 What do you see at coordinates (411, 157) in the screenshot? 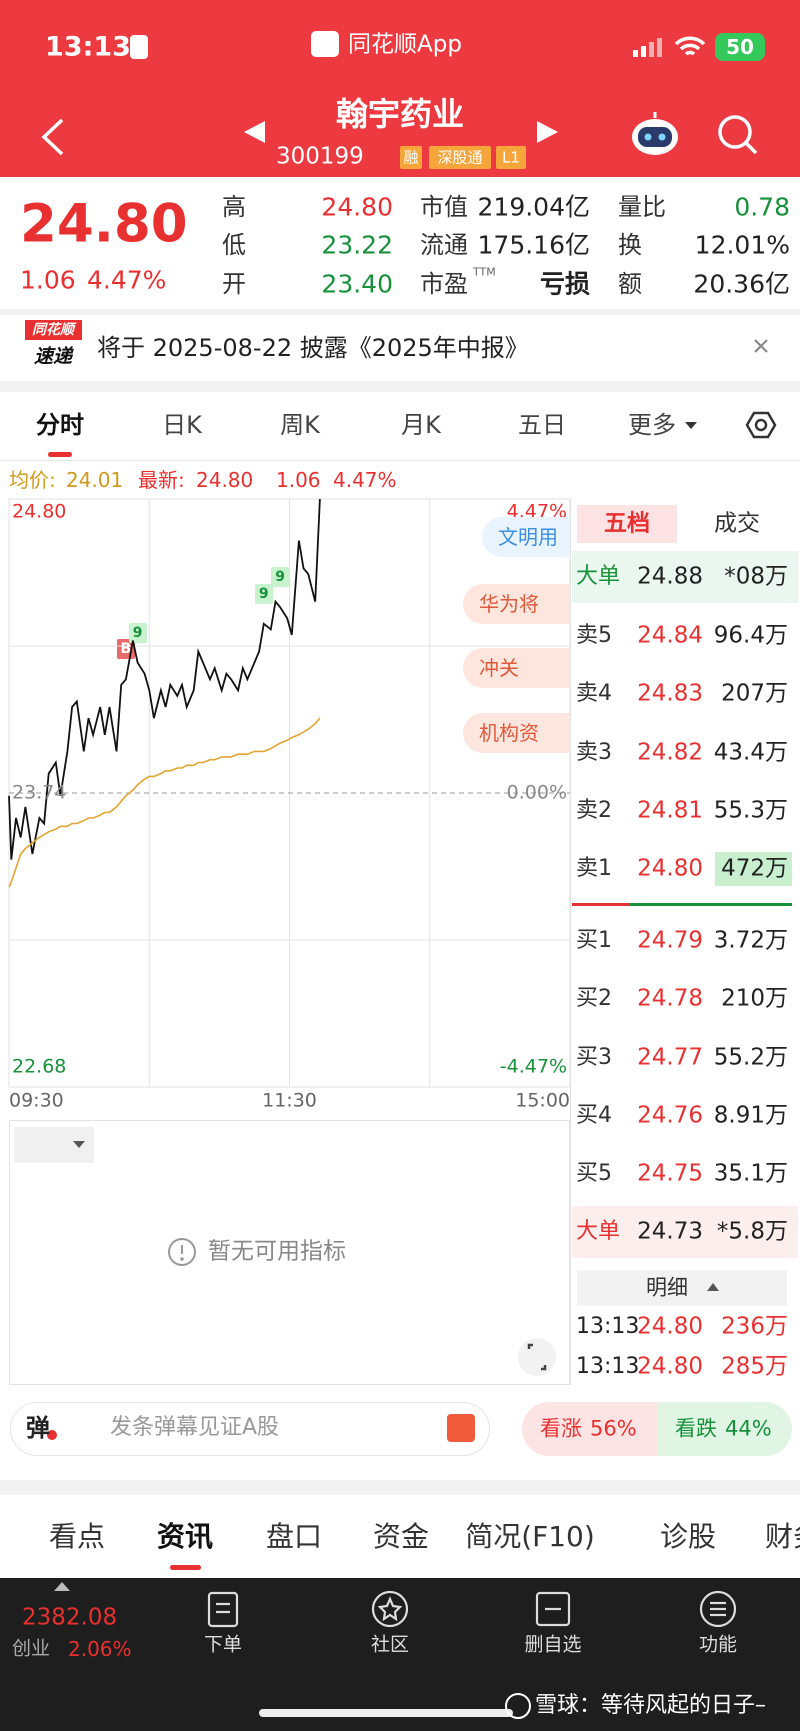
I see `stock-tag: 融` at bounding box center [411, 157].